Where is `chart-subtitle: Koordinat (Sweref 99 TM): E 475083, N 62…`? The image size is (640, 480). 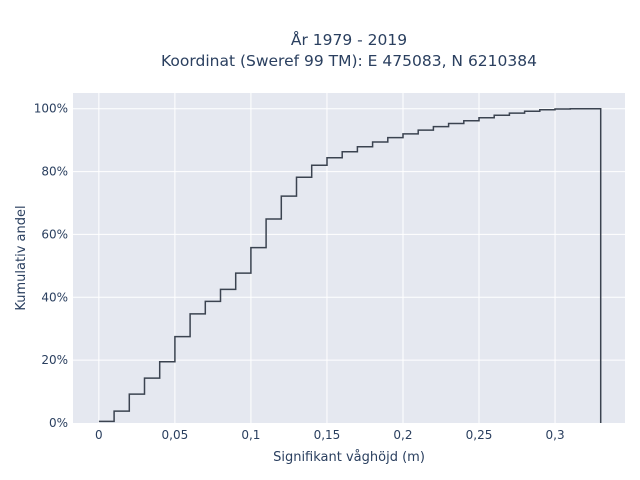
chart-subtitle: Koordinat (Sweref 99 TM): E 475083, N 62… is located at coordinates (349, 61).